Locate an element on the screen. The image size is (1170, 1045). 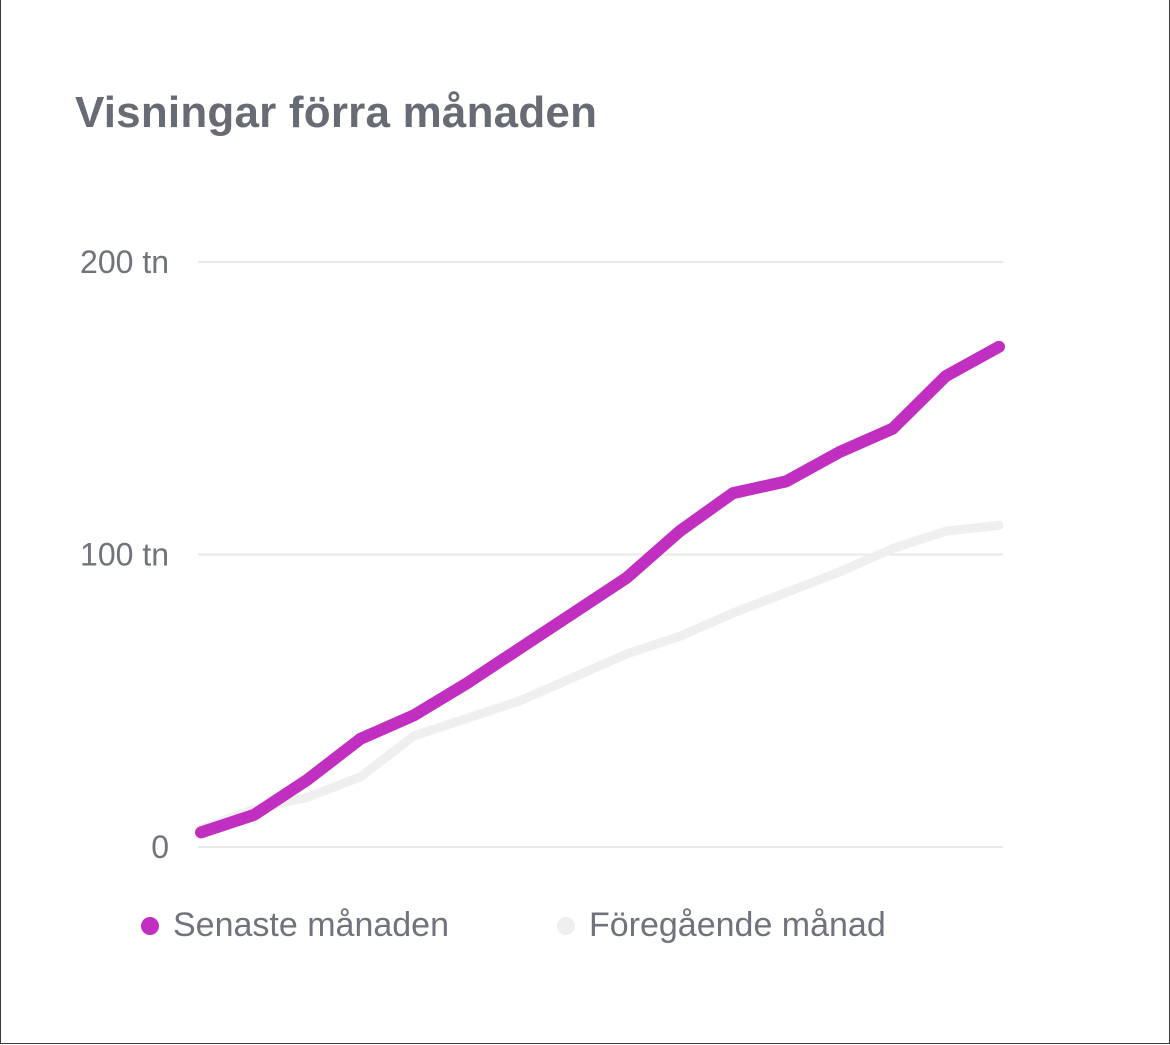
chart-legend: Senaste månaden Föregående månad is located at coordinates (513, 925).